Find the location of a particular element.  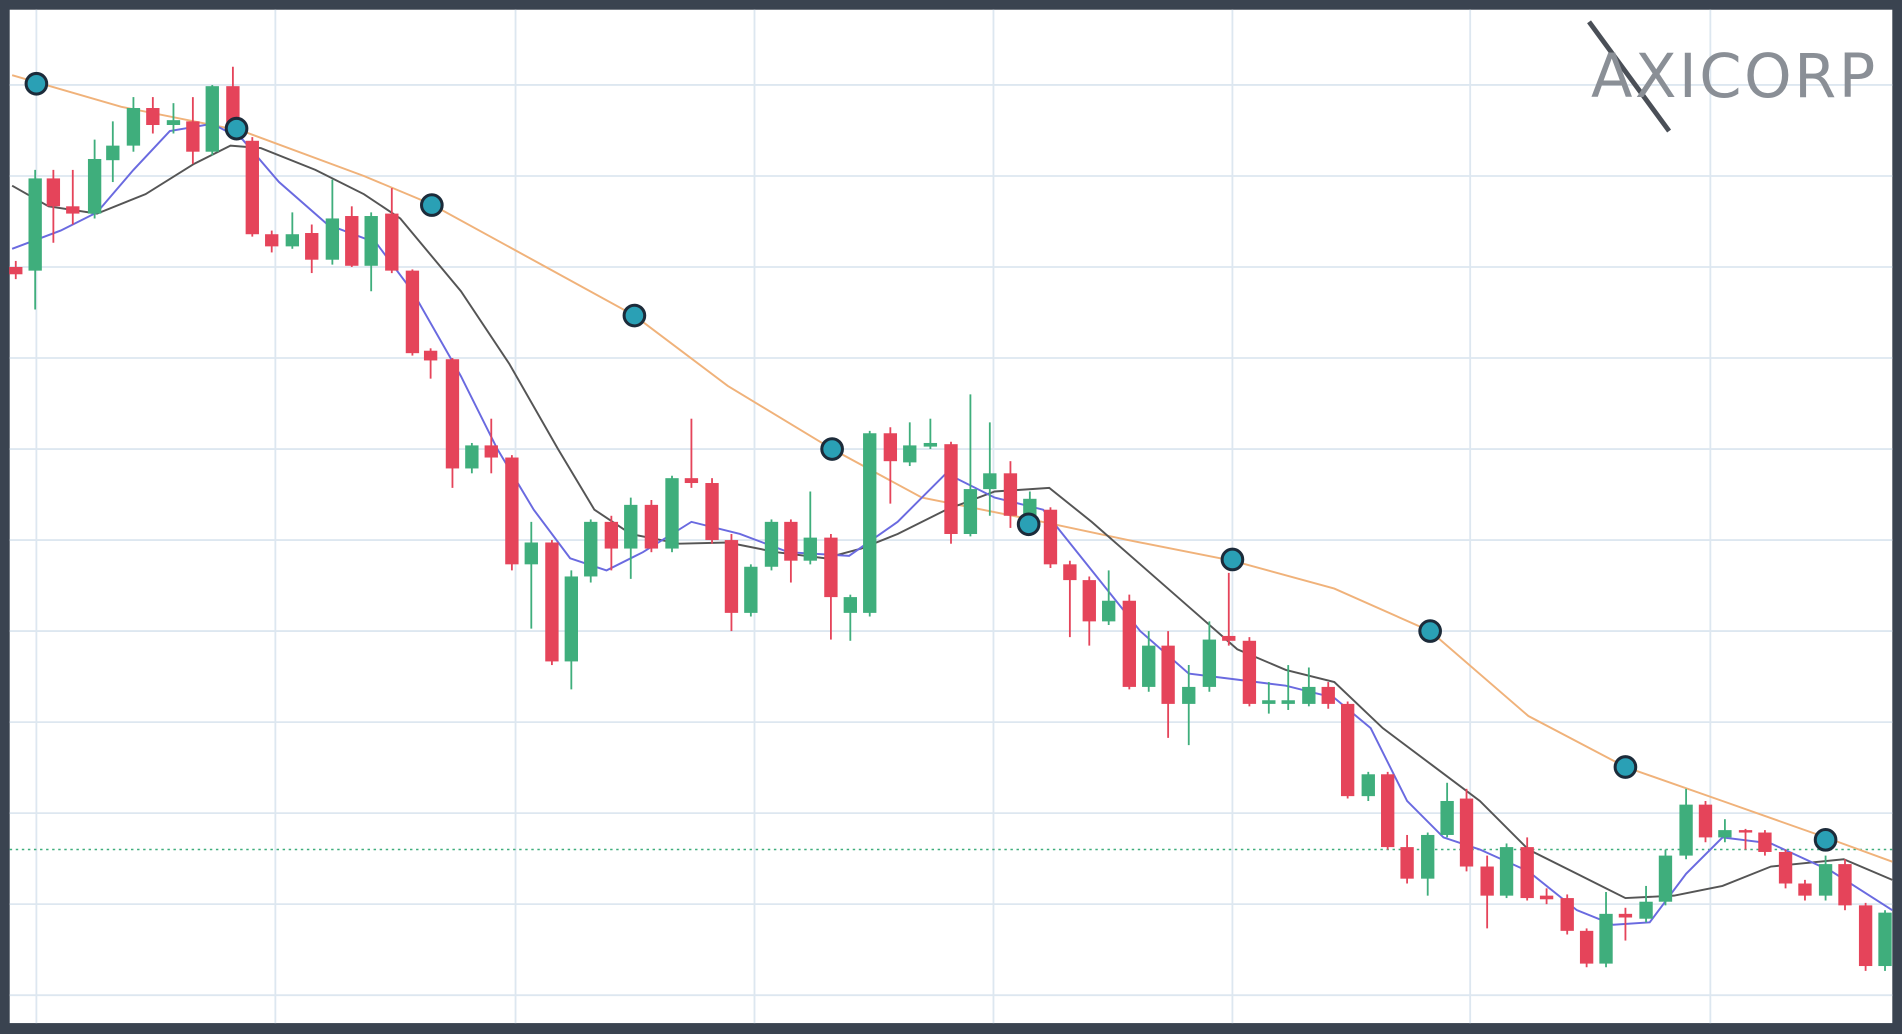

logo-text: AXICORP is located at coordinates (1734, 77).